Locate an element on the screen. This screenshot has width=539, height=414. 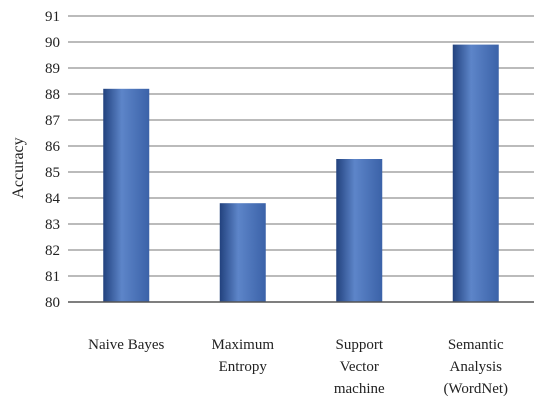
y-tick-label: 85 is located at coordinates (52, 173).